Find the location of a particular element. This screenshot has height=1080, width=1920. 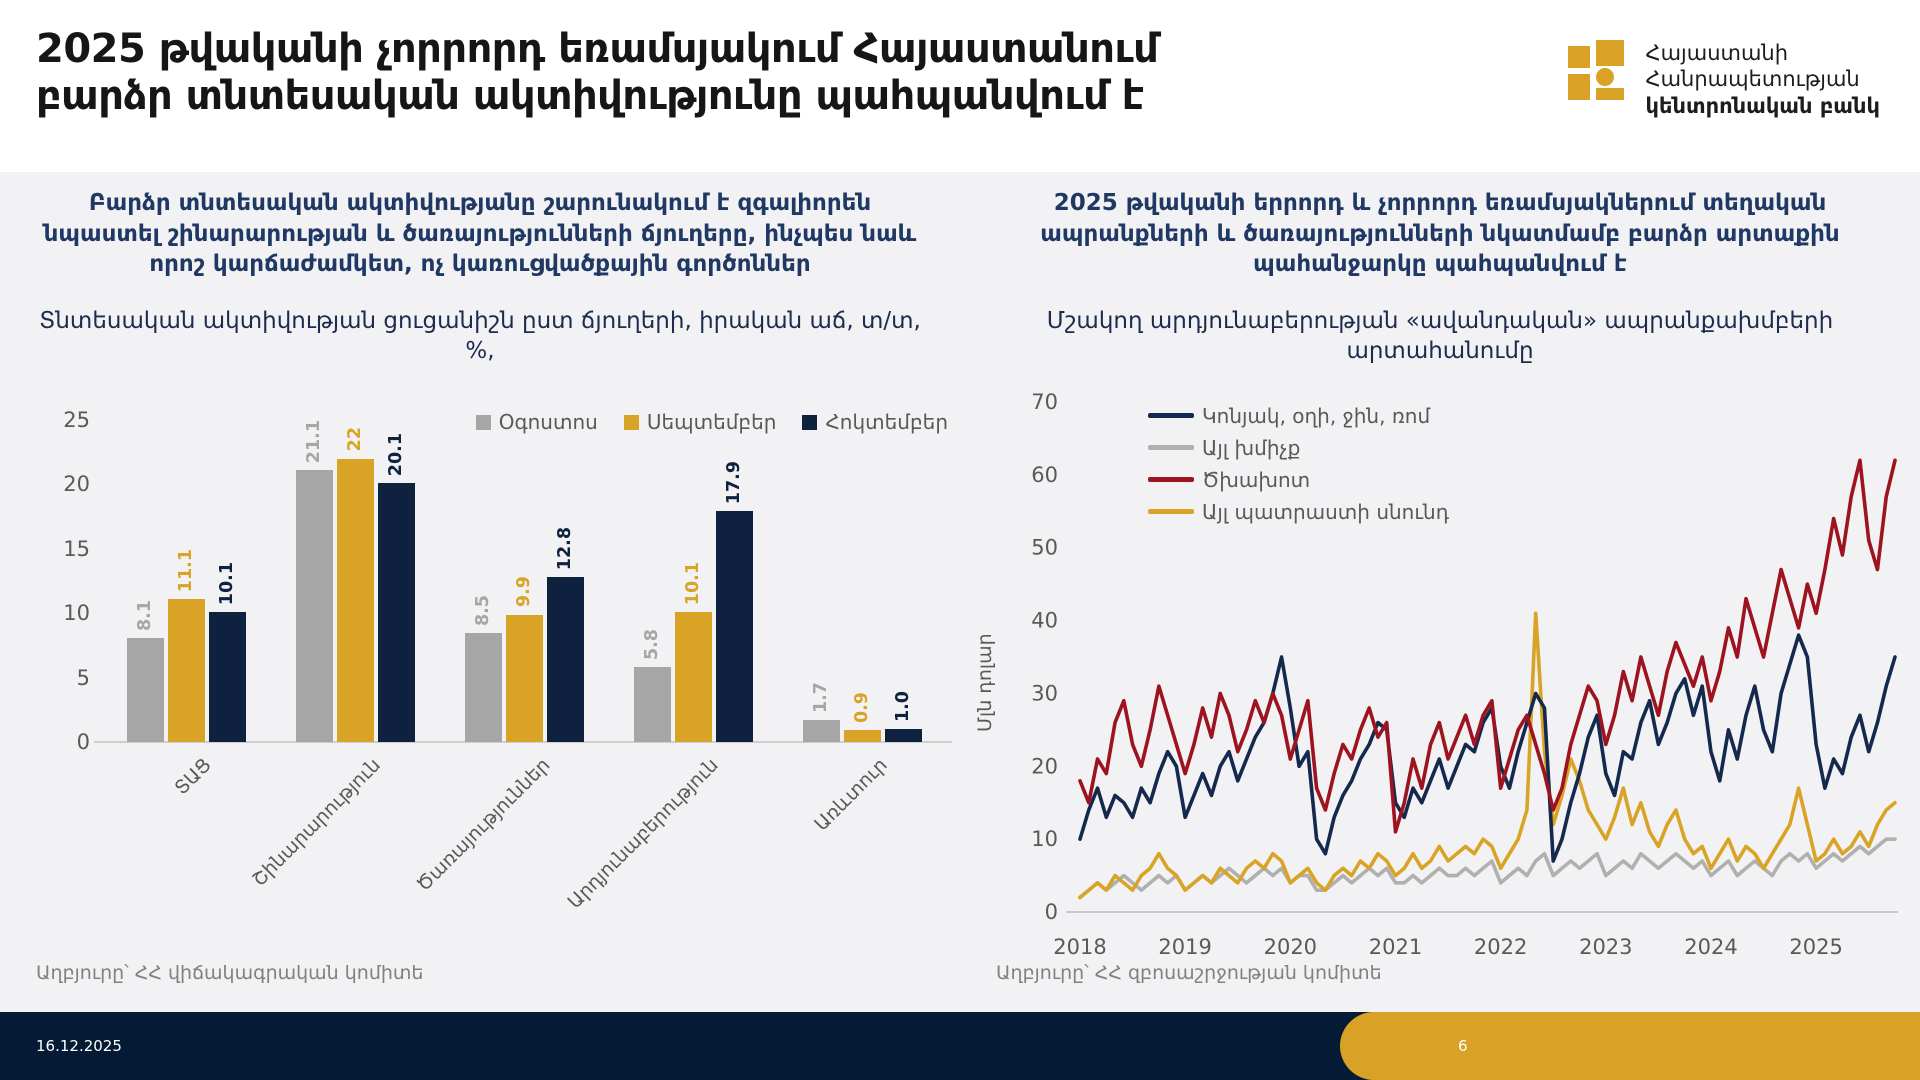

legend-item-prepared-food: Այլ պատրաստի սնունդ is located at coordinates (1298, 511).